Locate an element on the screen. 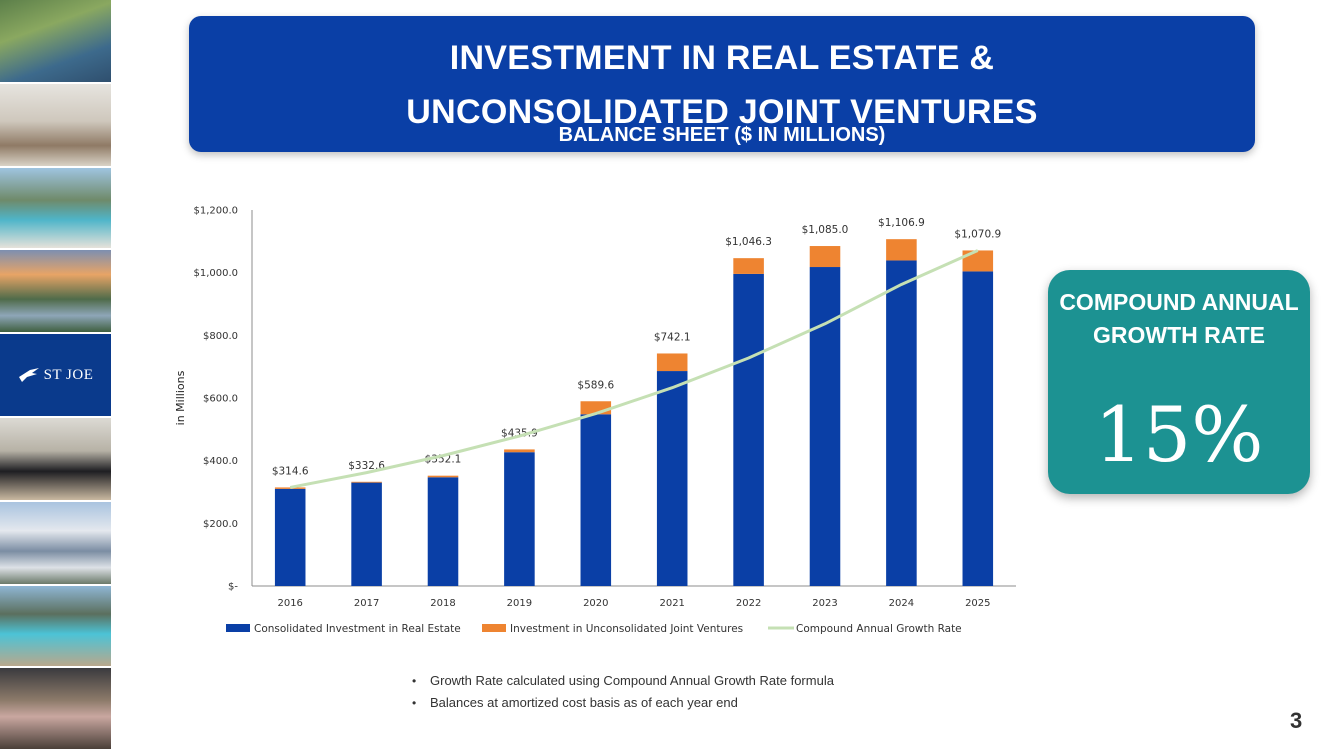  x-tick-label: 2017 is located at coordinates (366, 603).